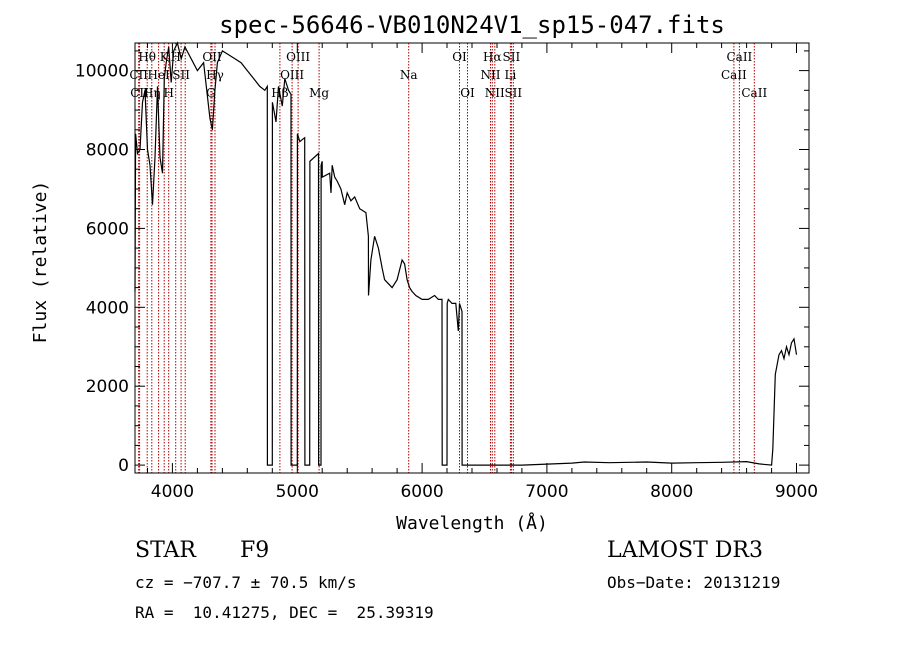  I want to click on survey-name: LAMOST DR3, so click(685, 550).